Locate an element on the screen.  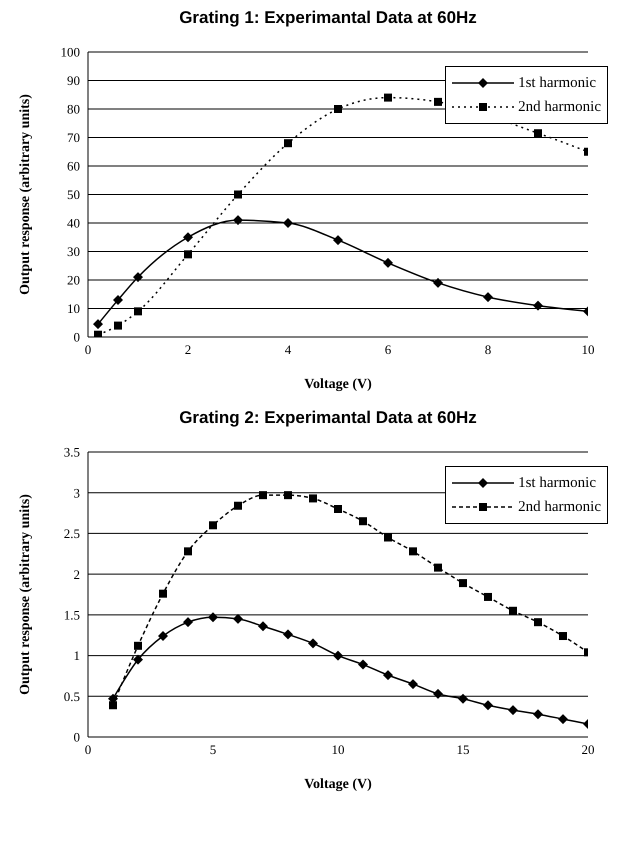
y-tick-label: 30 is located at coordinates (73, 252).